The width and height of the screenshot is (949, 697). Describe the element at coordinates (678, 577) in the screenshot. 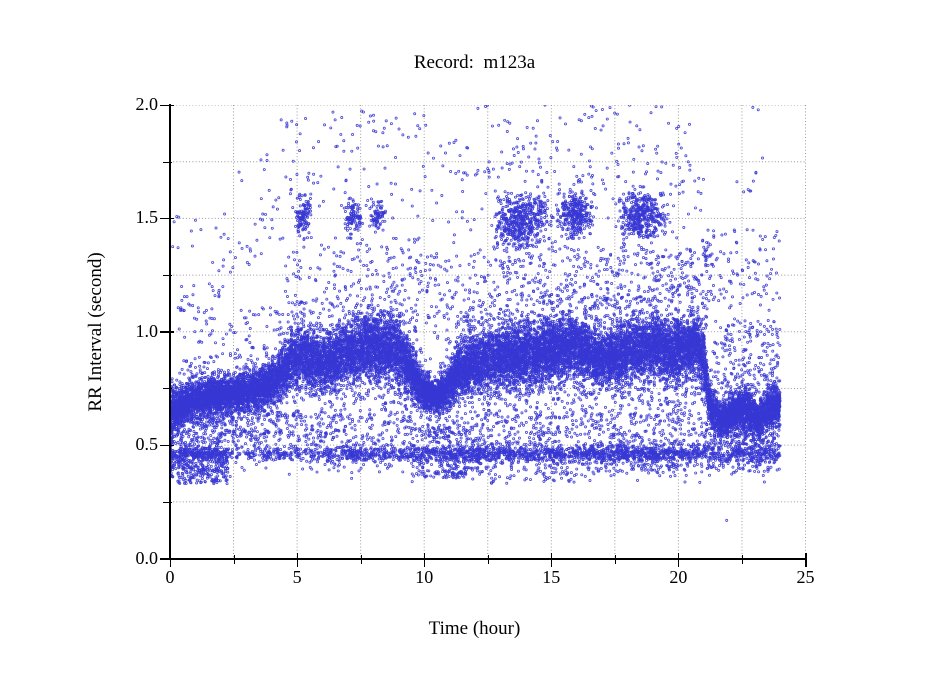

I see `x-tick-label: 20` at that location.